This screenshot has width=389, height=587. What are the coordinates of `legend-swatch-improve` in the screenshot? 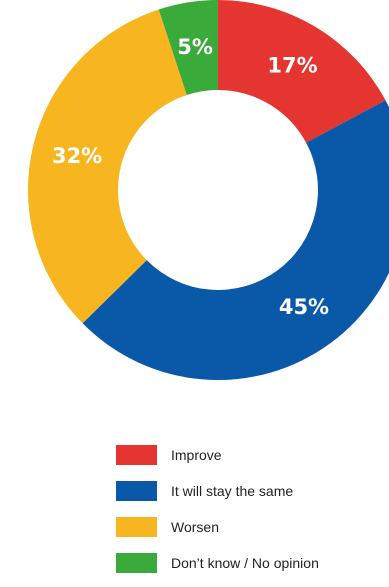 It's located at (136, 454).